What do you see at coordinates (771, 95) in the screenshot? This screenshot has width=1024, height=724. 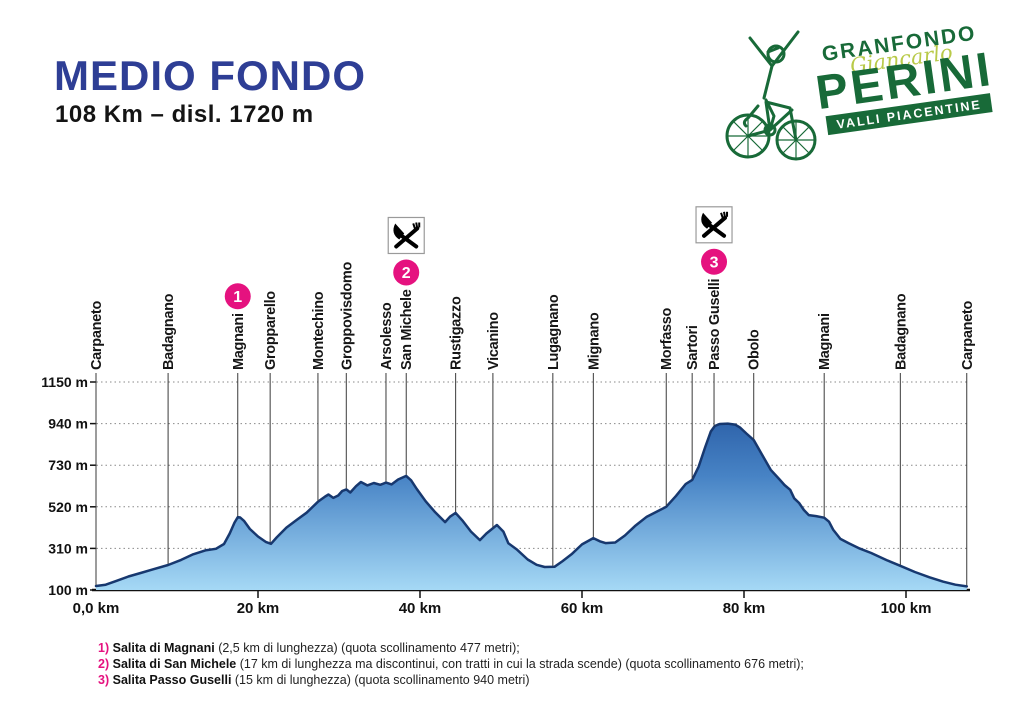 I see `cyclist-logo-icon` at bounding box center [771, 95].